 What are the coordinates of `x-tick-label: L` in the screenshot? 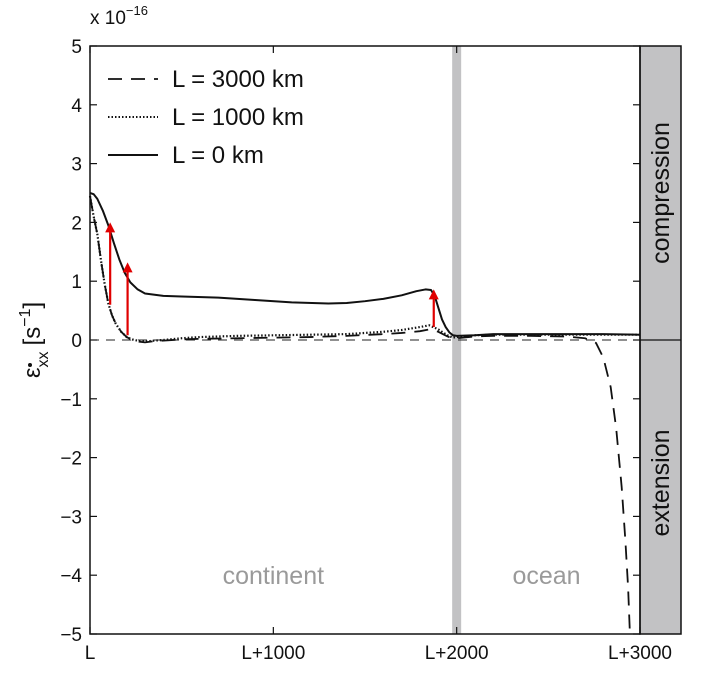 It's located at (90, 653).